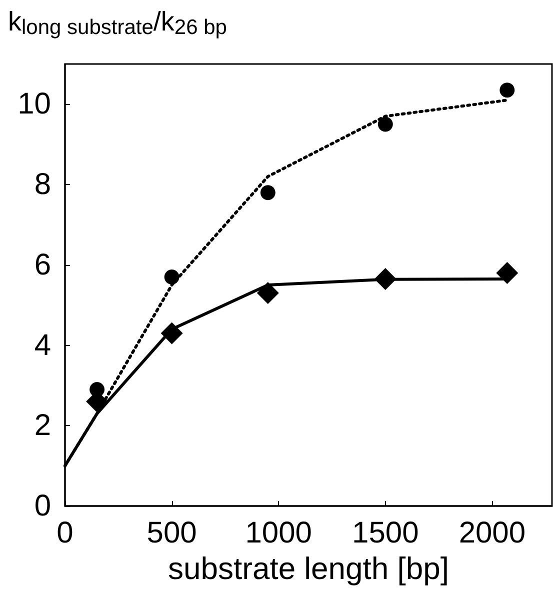 This screenshot has width=553, height=593. Describe the element at coordinates (42, 185) in the screenshot. I see `y-tick-label: 8` at that location.